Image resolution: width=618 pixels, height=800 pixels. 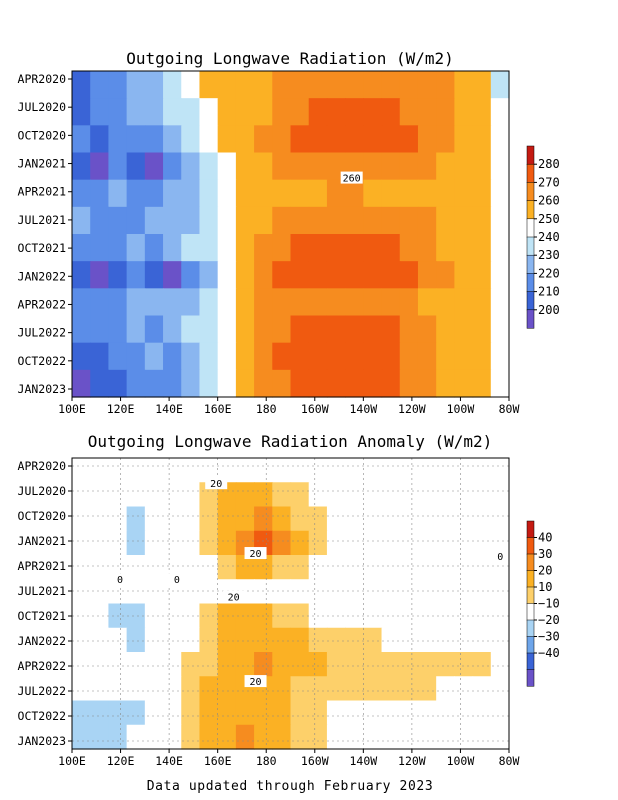 I want to click on colorbar-label: −20, so click(x=549, y=620).